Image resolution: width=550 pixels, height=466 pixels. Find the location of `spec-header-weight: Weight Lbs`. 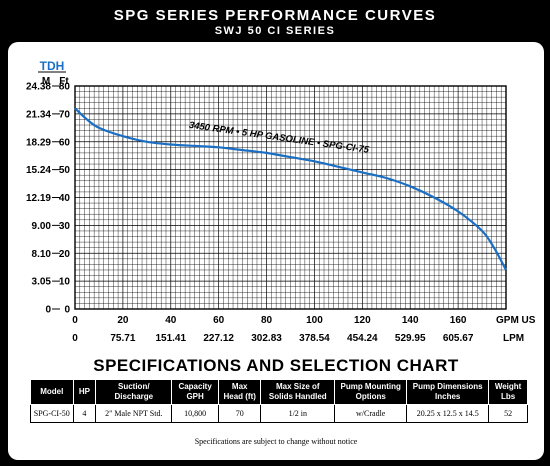

spec-header-weight: Weight Lbs is located at coordinates (508, 392).